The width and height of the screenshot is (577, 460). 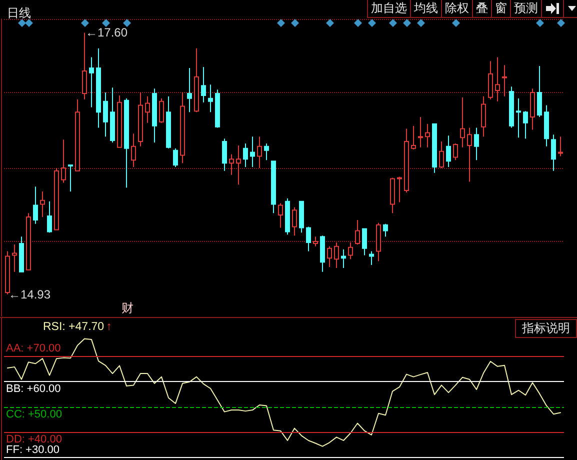 I want to click on text: 加自选, so click(x=389, y=8).